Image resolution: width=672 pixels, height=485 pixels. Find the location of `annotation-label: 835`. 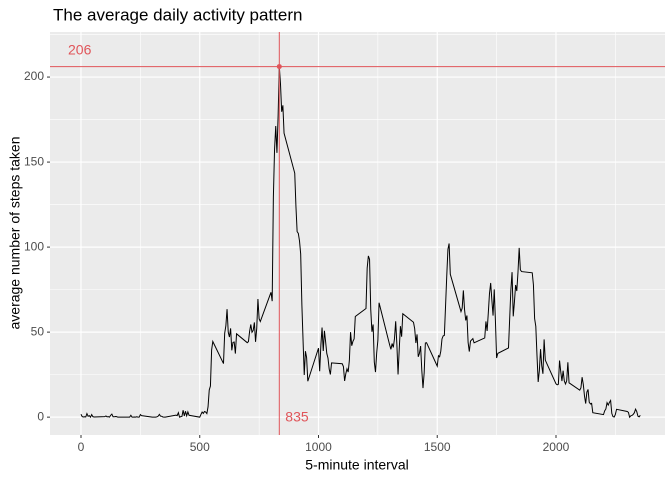

annotation-label: 835 is located at coordinates (297, 417).